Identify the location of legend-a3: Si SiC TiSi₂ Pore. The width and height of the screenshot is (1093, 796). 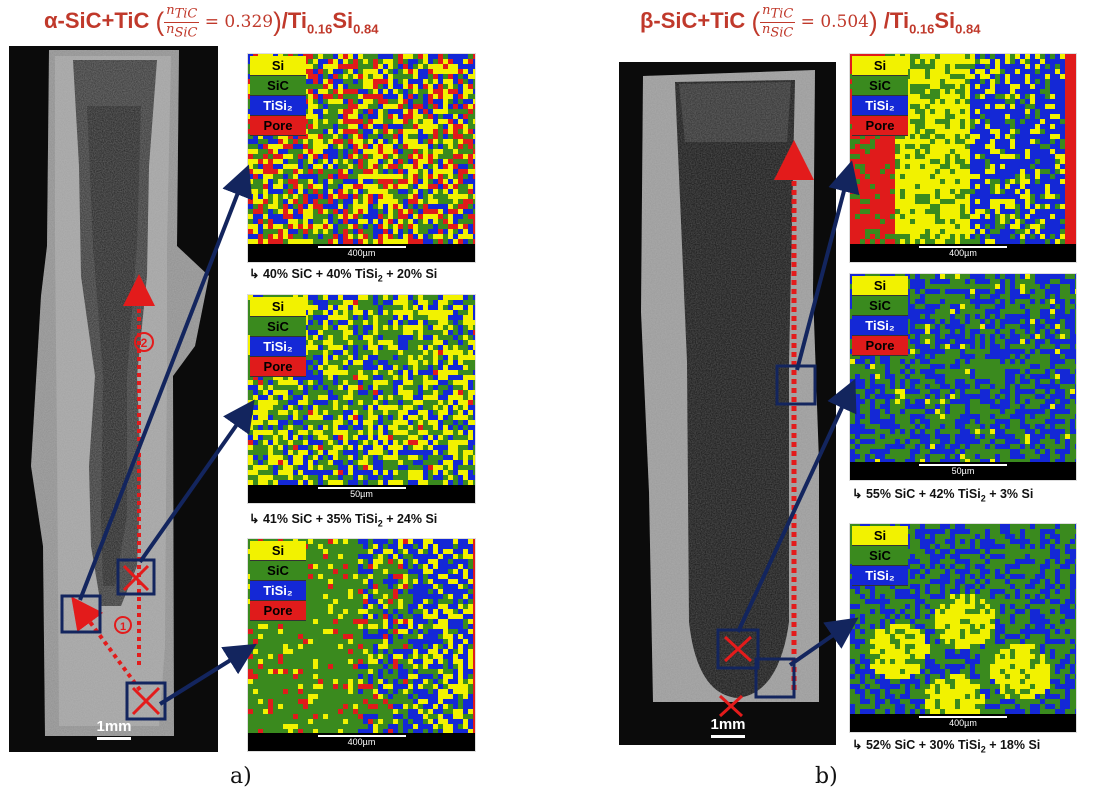
(278, 581).